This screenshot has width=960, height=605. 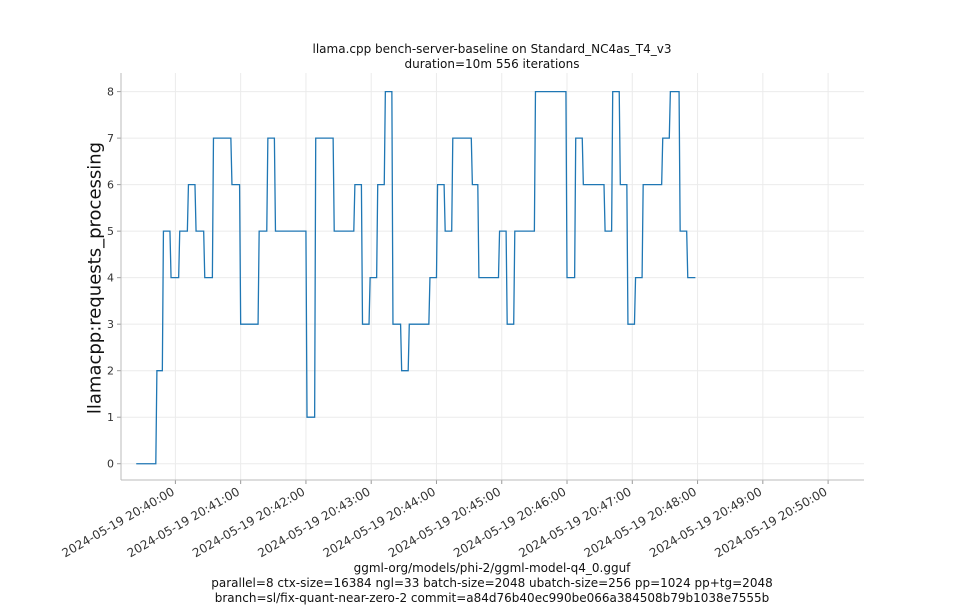 What do you see at coordinates (110, 278) in the screenshot?
I see `y-tick-label: 4` at bounding box center [110, 278].